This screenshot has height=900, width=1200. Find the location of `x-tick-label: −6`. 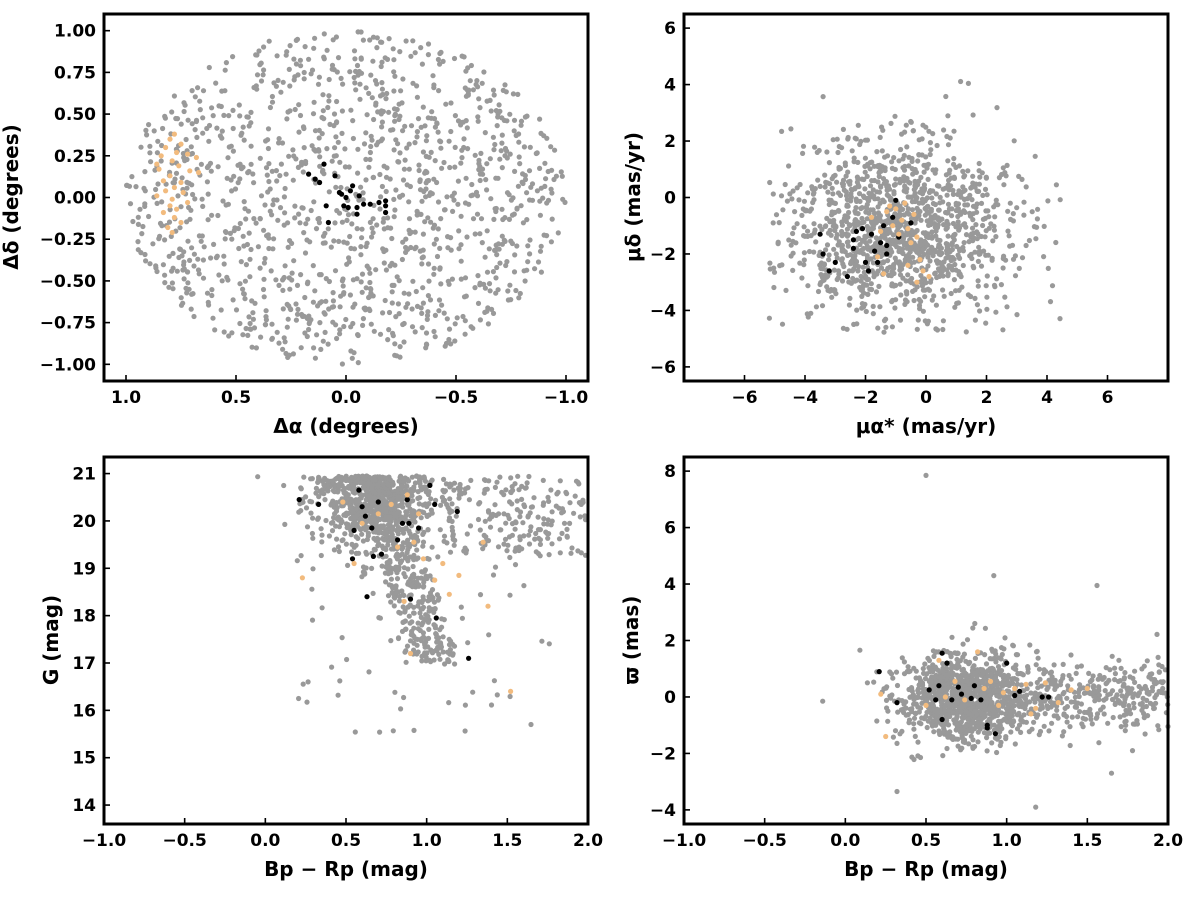

x-tick-label: −6 is located at coordinates (744, 398).